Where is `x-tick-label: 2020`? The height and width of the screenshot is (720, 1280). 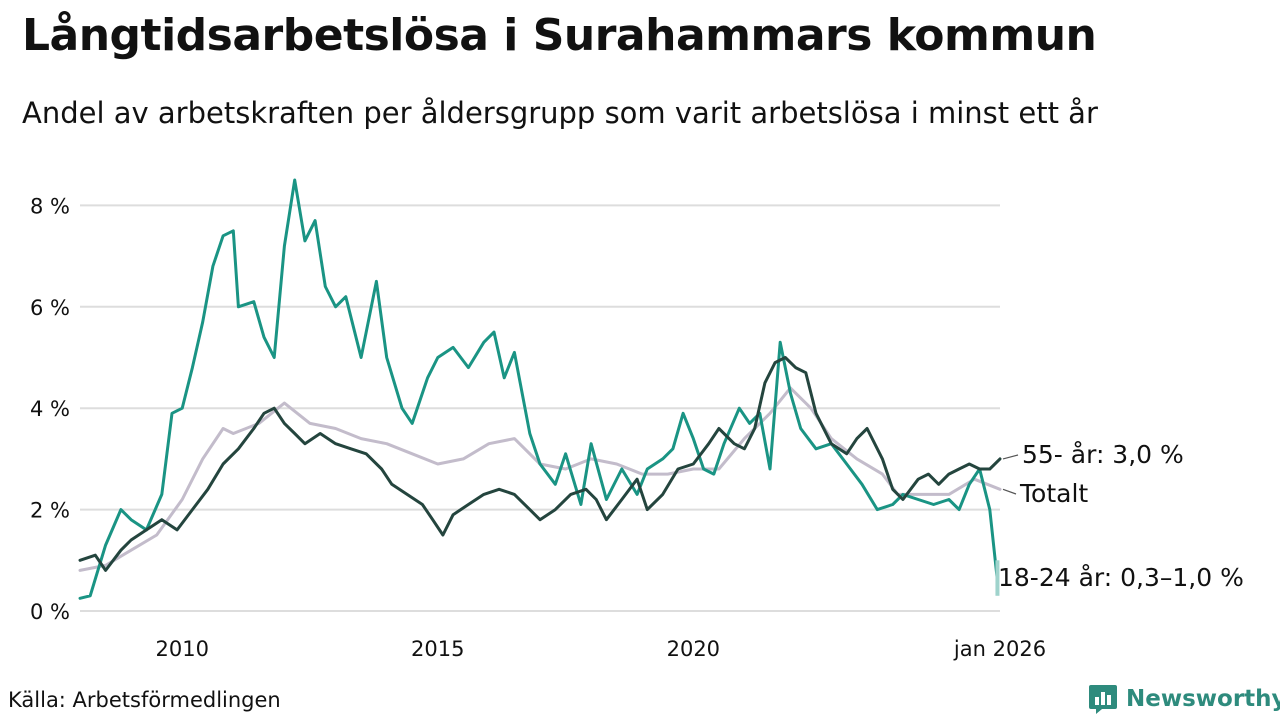 x-tick-label: 2020 is located at coordinates (693, 649).